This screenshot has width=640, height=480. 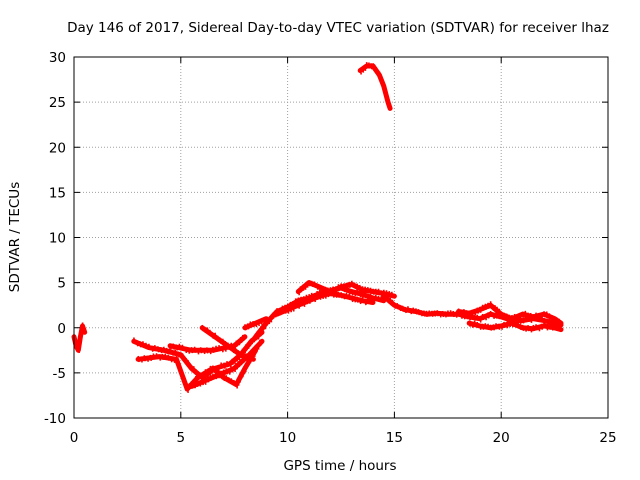 What do you see at coordinates (394, 438) in the screenshot?
I see `x-tick-label: 15` at bounding box center [394, 438].